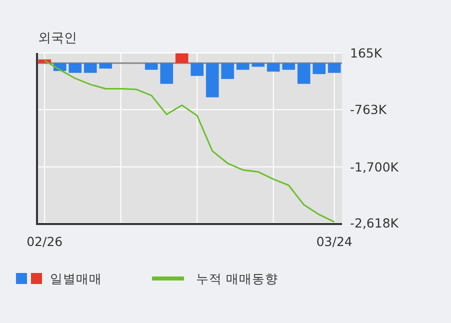  What do you see at coordinates (369, 110) in the screenshot?
I see `y-tick-label: -763K` at bounding box center [369, 110].